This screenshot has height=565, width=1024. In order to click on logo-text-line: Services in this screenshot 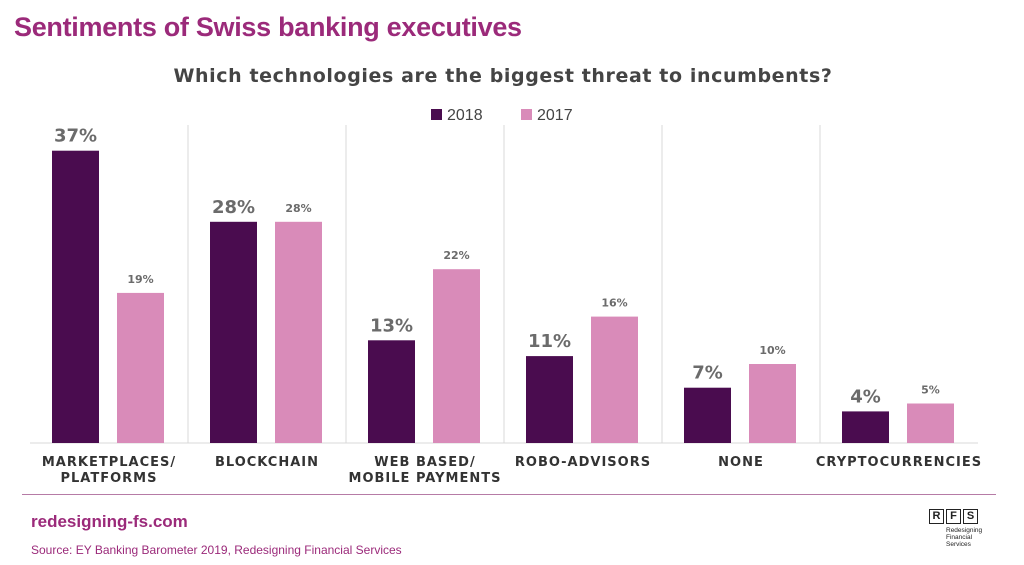, I will do `click(958, 544)`.